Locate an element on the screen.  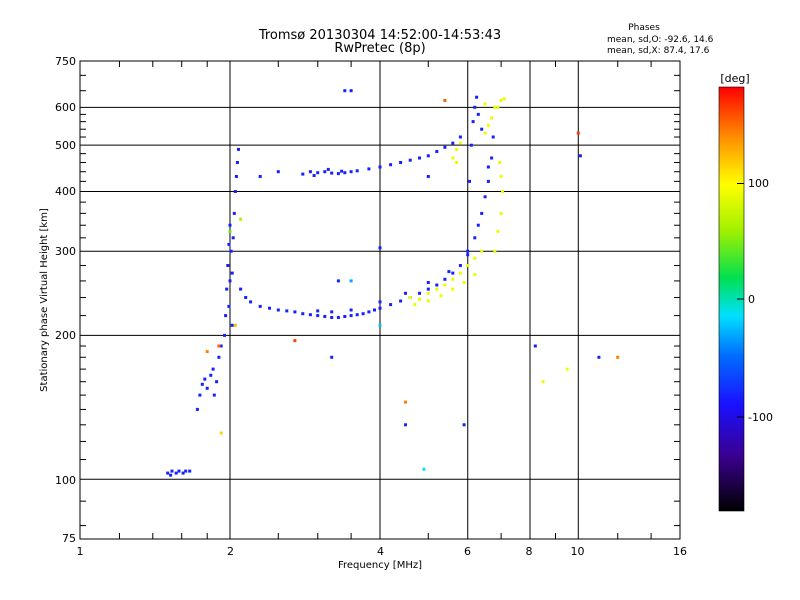
x-tick-label: 1 is located at coordinates (80, 551).